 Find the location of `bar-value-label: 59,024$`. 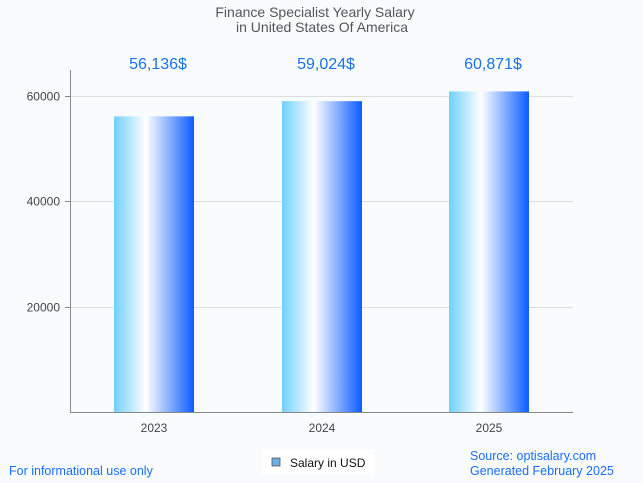

bar-value-label: 59,024$ is located at coordinates (326, 64).